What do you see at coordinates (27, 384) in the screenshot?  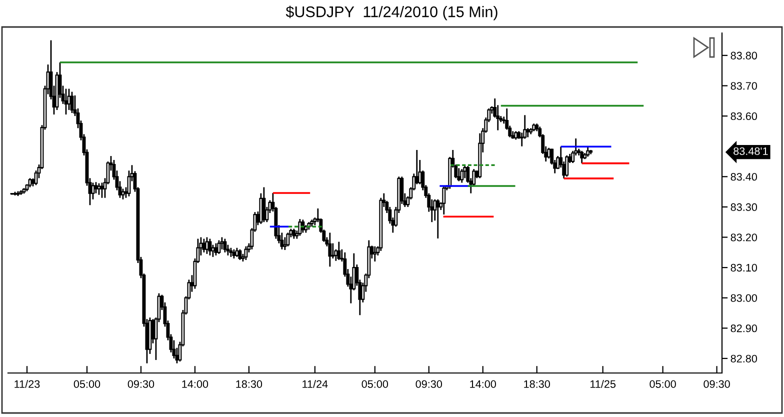 I see `x-tick-label: 11/23` at bounding box center [27, 384].